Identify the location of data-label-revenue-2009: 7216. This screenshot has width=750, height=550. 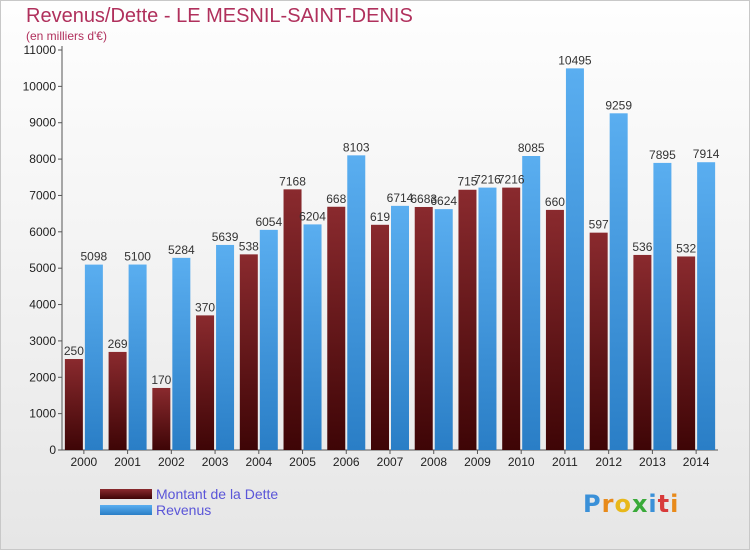
(487, 180).